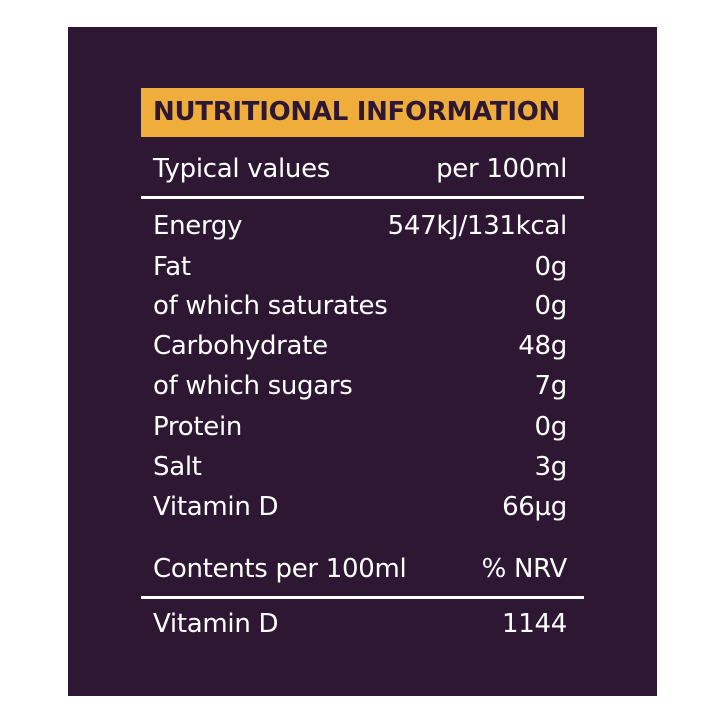  Describe the element at coordinates (477, 226) in the screenshot. I see `nutrient-value: 547kJ/131kcal` at that location.